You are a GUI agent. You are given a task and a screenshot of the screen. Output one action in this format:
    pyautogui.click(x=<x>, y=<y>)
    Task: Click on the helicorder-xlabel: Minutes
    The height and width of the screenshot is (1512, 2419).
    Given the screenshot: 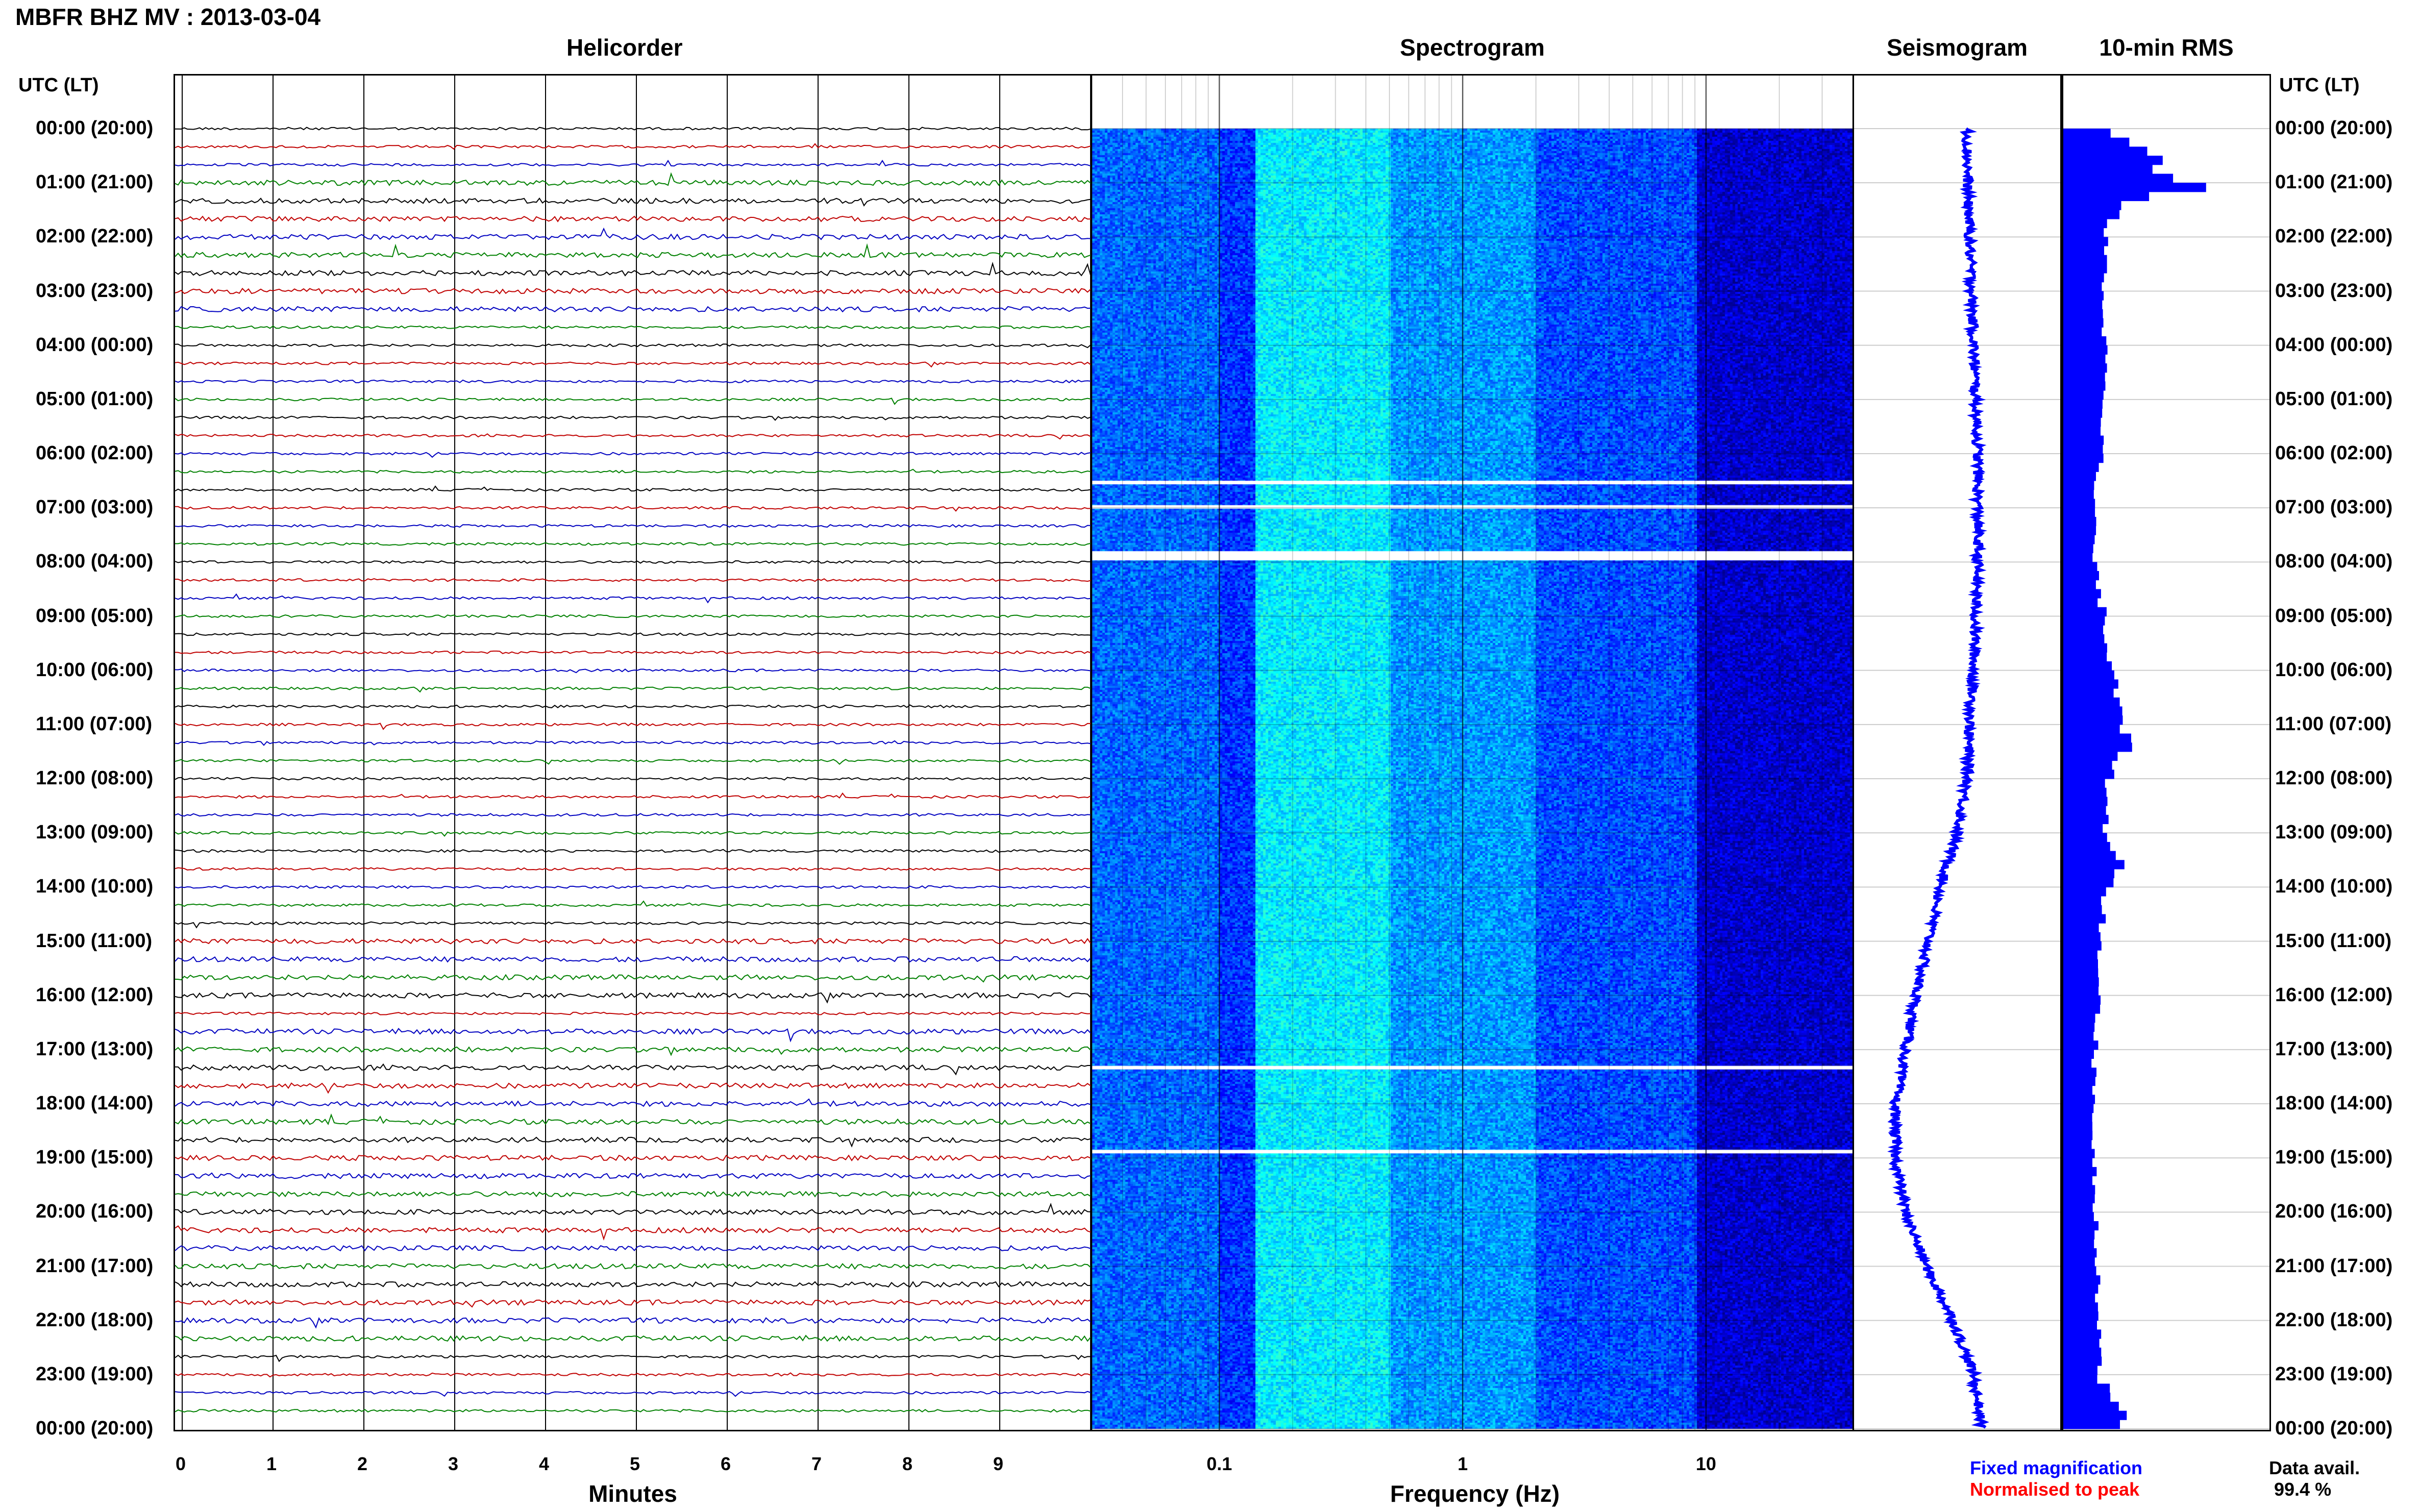 What is the action you would take?
    pyautogui.click(x=632, y=1493)
    